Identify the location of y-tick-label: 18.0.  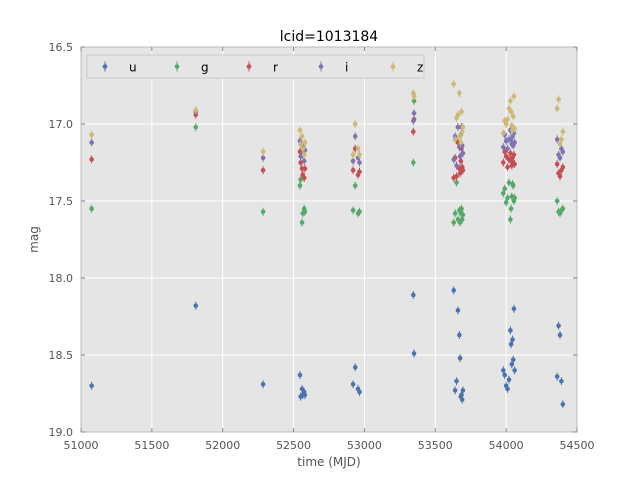
(61, 278).